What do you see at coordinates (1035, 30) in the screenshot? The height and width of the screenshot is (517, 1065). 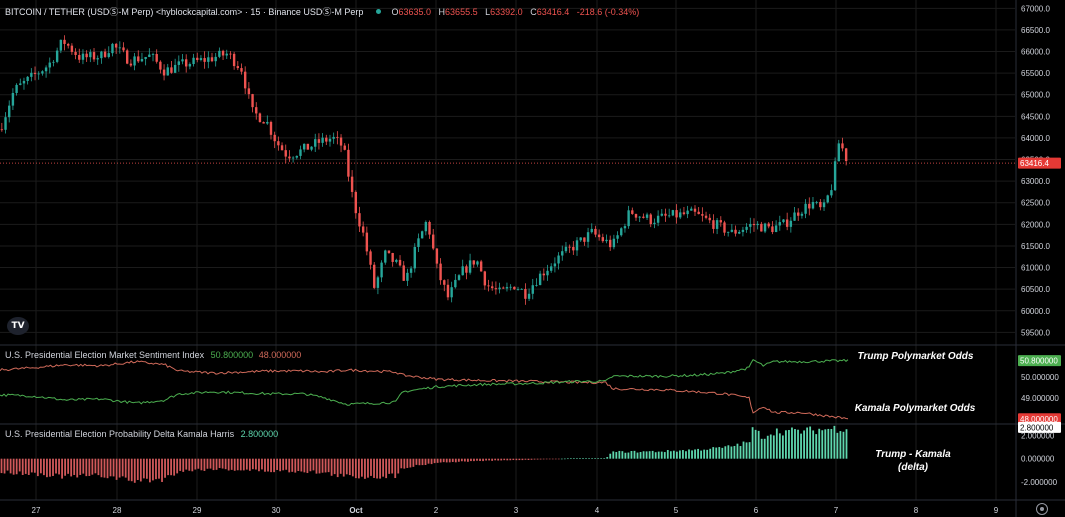 I see `price-tick-label: 66500.0` at bounding box center [1035, 30].